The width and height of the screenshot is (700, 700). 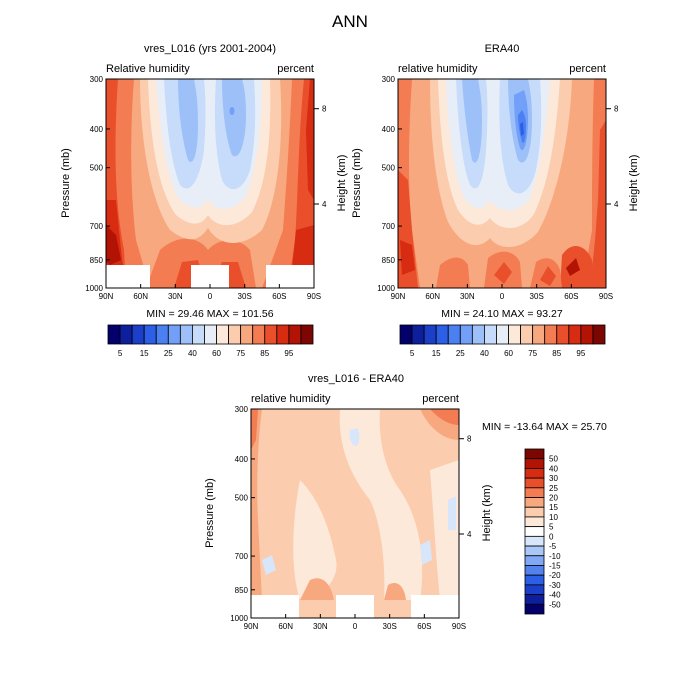 I want to click on x-tick-label: 60S, so click(x=571, y=296).